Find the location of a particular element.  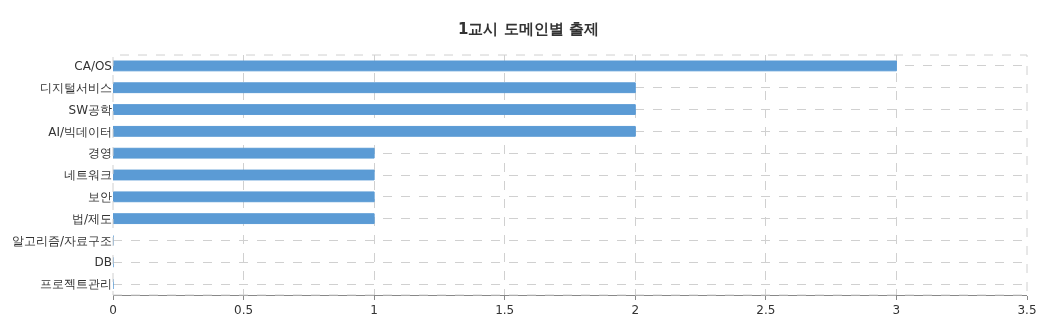

y-tick-label: DB is located at coordinates (103, 262).